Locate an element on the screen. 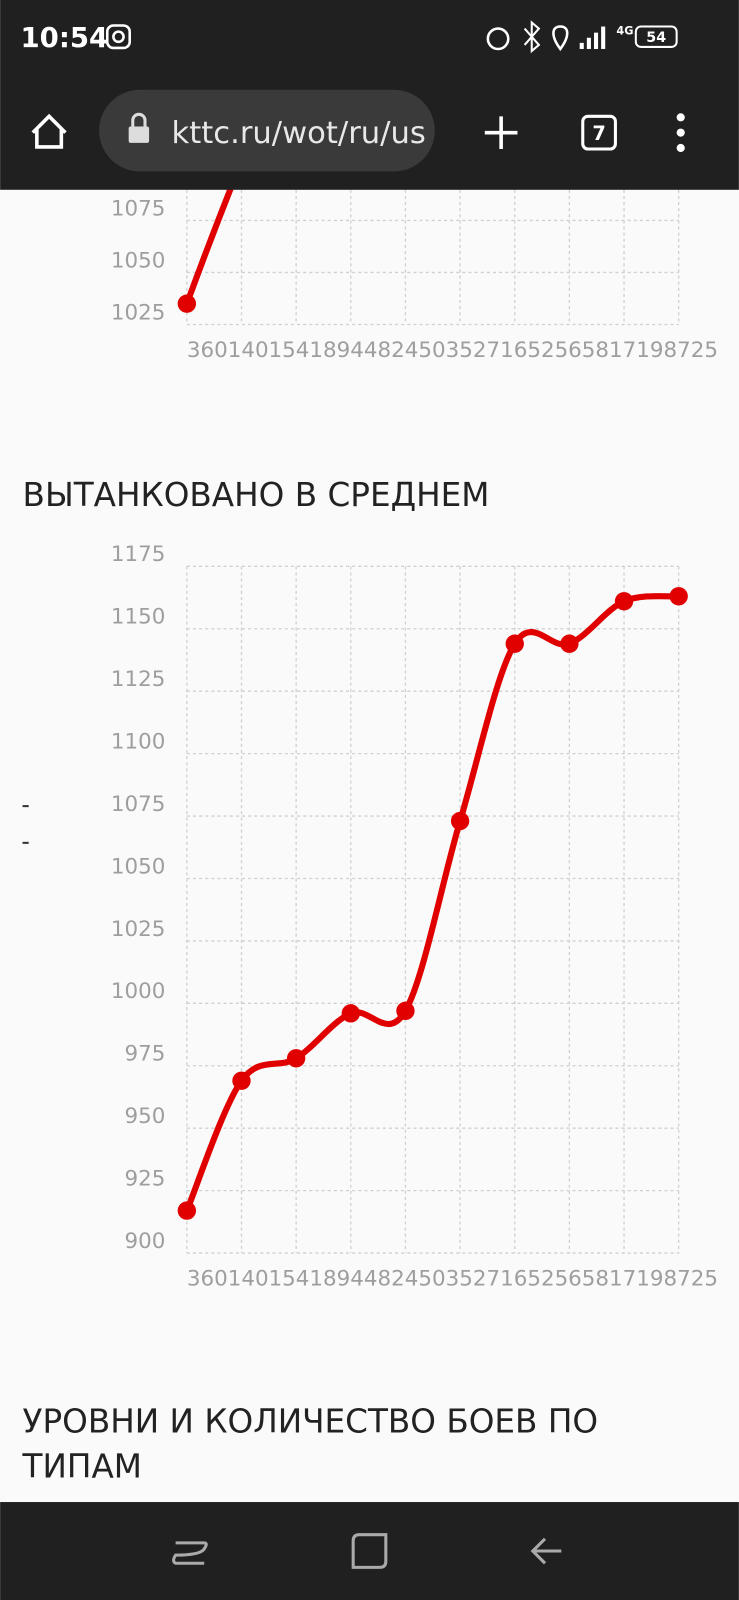 Image resolution: width=739 pixels, height=1600 pixels. new-tab-button is located at coordinates (501, 132).